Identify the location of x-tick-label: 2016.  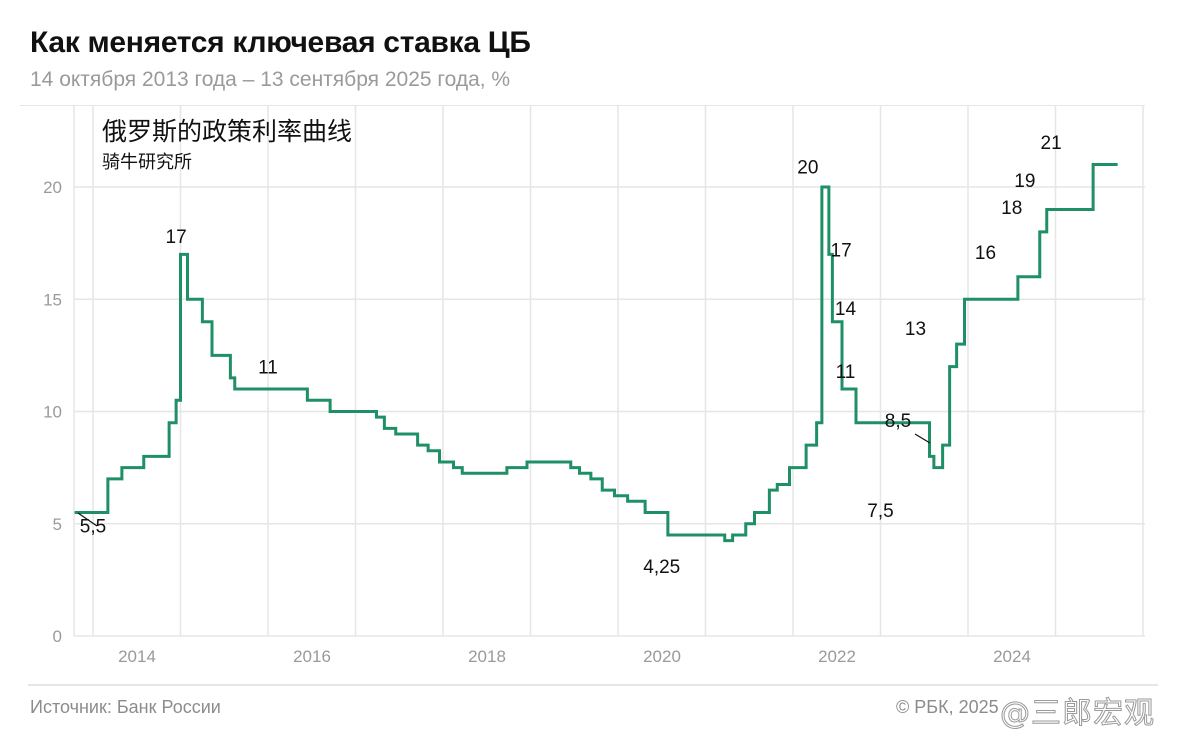
(312, 656).